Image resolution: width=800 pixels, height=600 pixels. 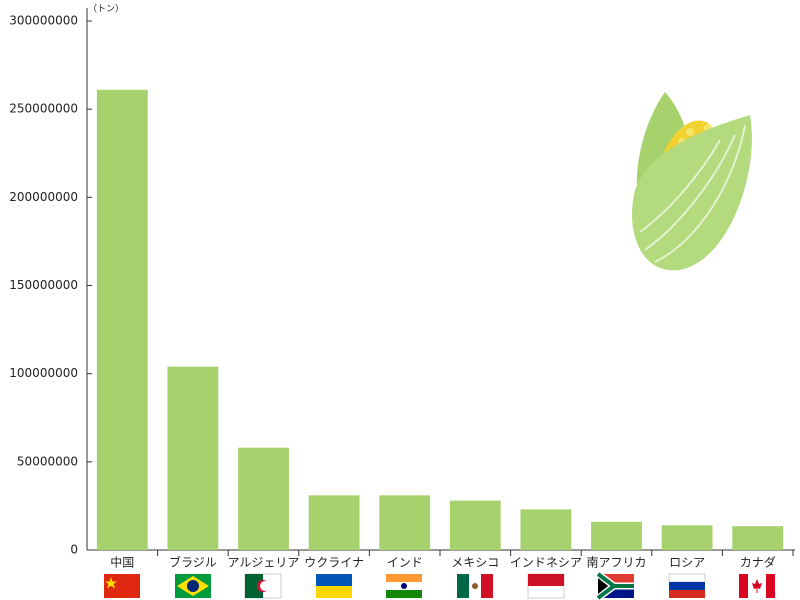 What do you see at coordinates (193, 562) in the screenshot?
I see `x-tick-label: ブラジル` at bounding box center [193, 562].